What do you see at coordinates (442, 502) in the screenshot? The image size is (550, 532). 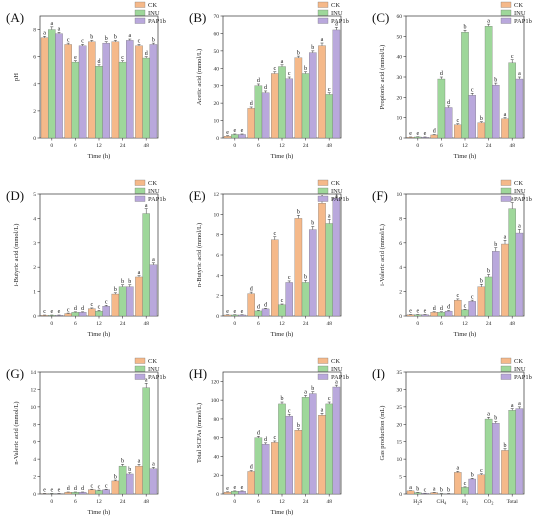 I see `x-tick-label: CH4` at bounding box center [442, 502].